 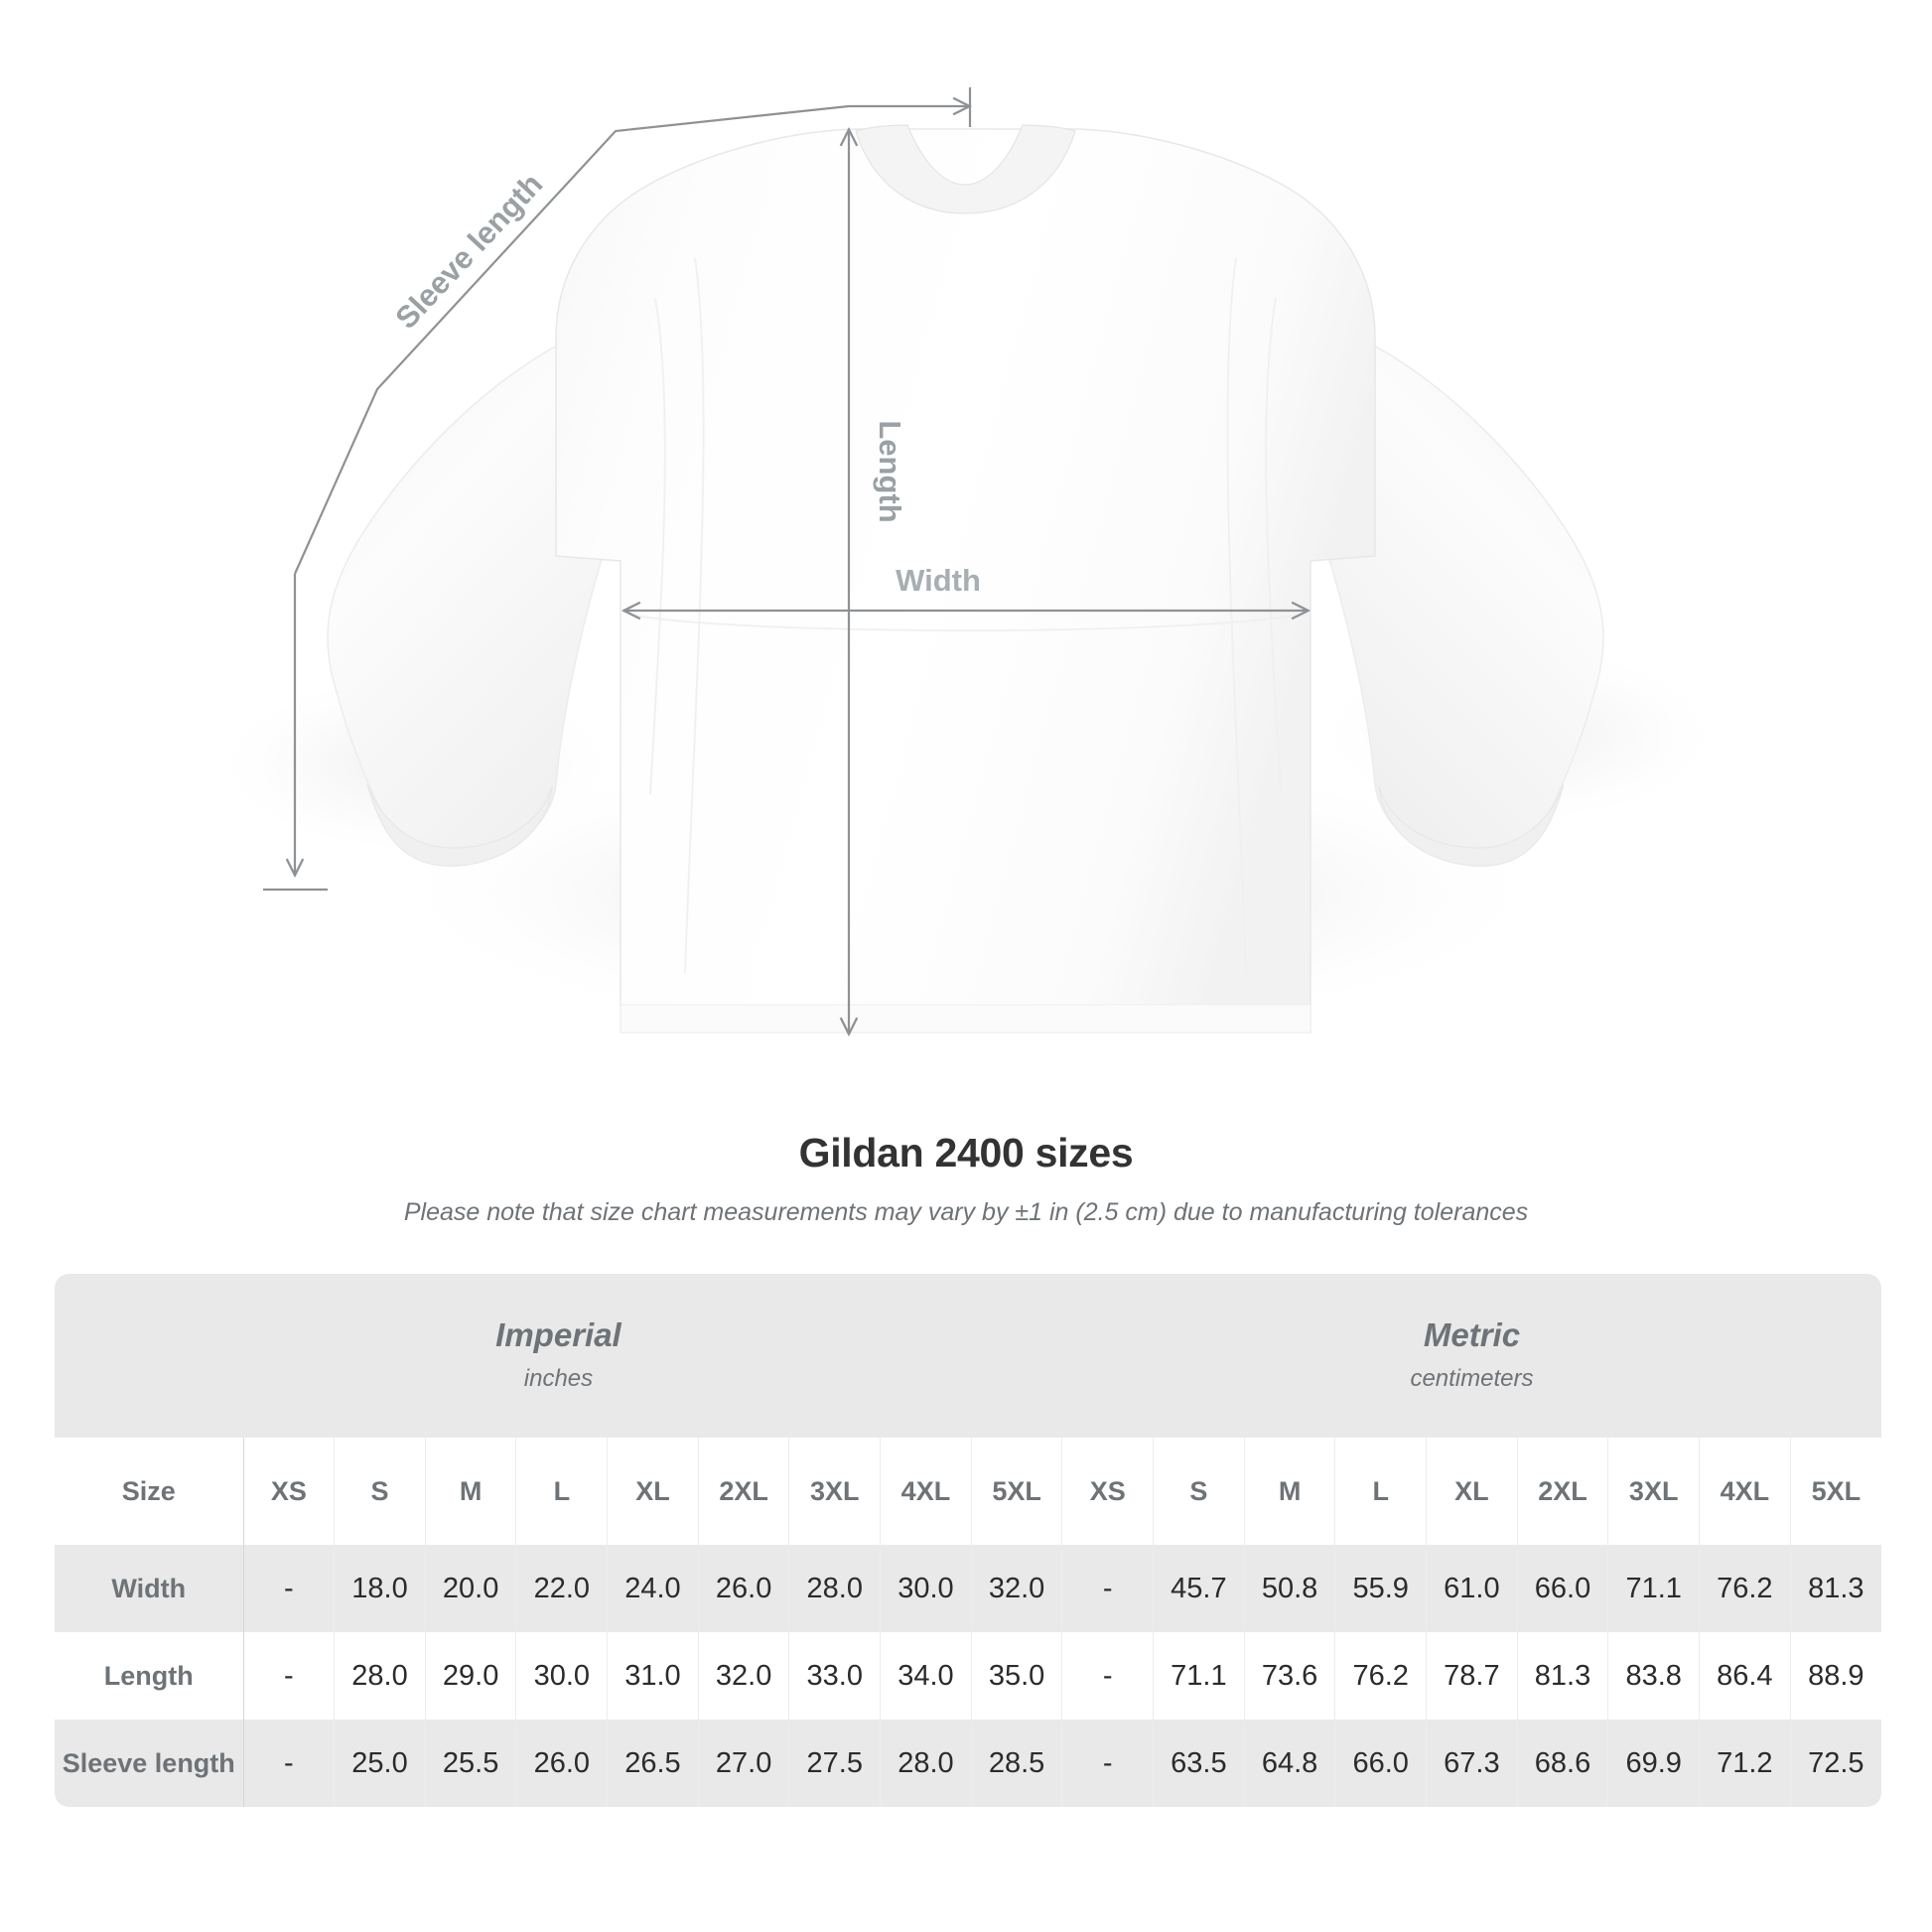 I want to click on cell-metric-4xl: 86.4, so click(x=1745, y=1676).